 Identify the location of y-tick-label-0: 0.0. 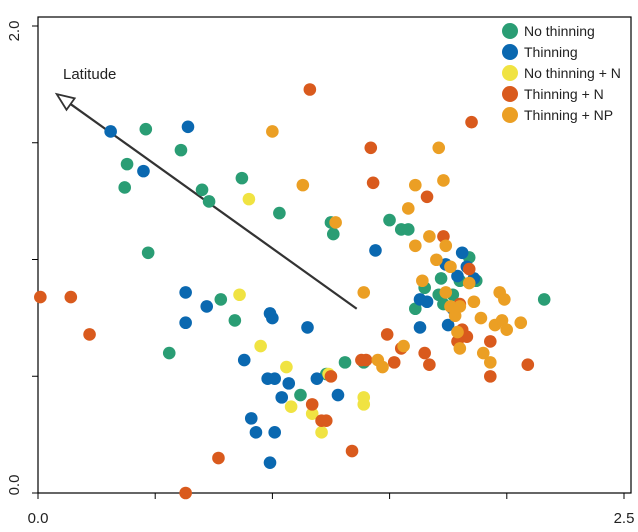
(14, 485).